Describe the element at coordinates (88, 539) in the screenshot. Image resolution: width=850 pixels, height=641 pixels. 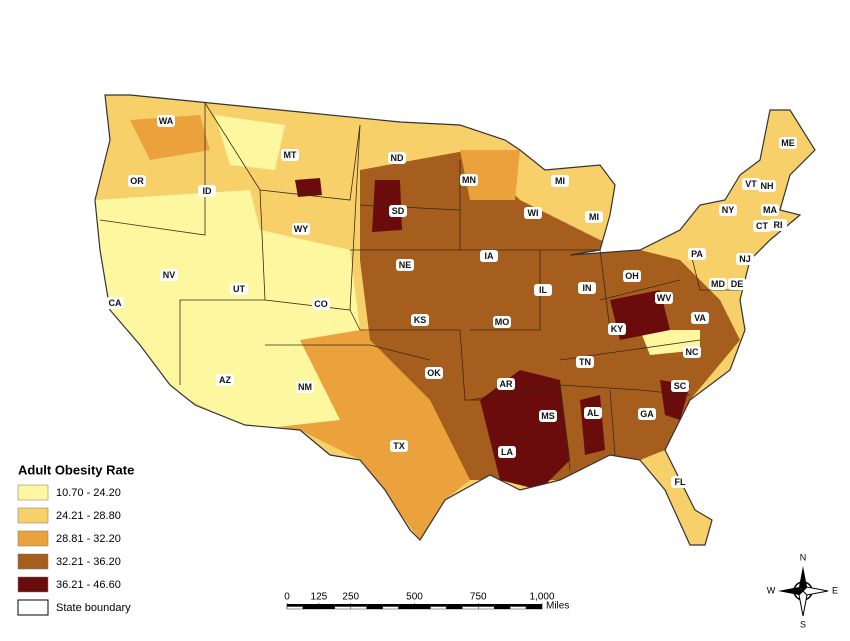
I see `legend-label: 28.81 - 32.20` at that location.